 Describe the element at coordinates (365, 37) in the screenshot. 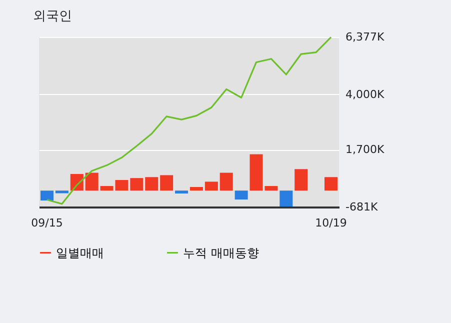

I see `y-tick-label: 6,377K` at that location.